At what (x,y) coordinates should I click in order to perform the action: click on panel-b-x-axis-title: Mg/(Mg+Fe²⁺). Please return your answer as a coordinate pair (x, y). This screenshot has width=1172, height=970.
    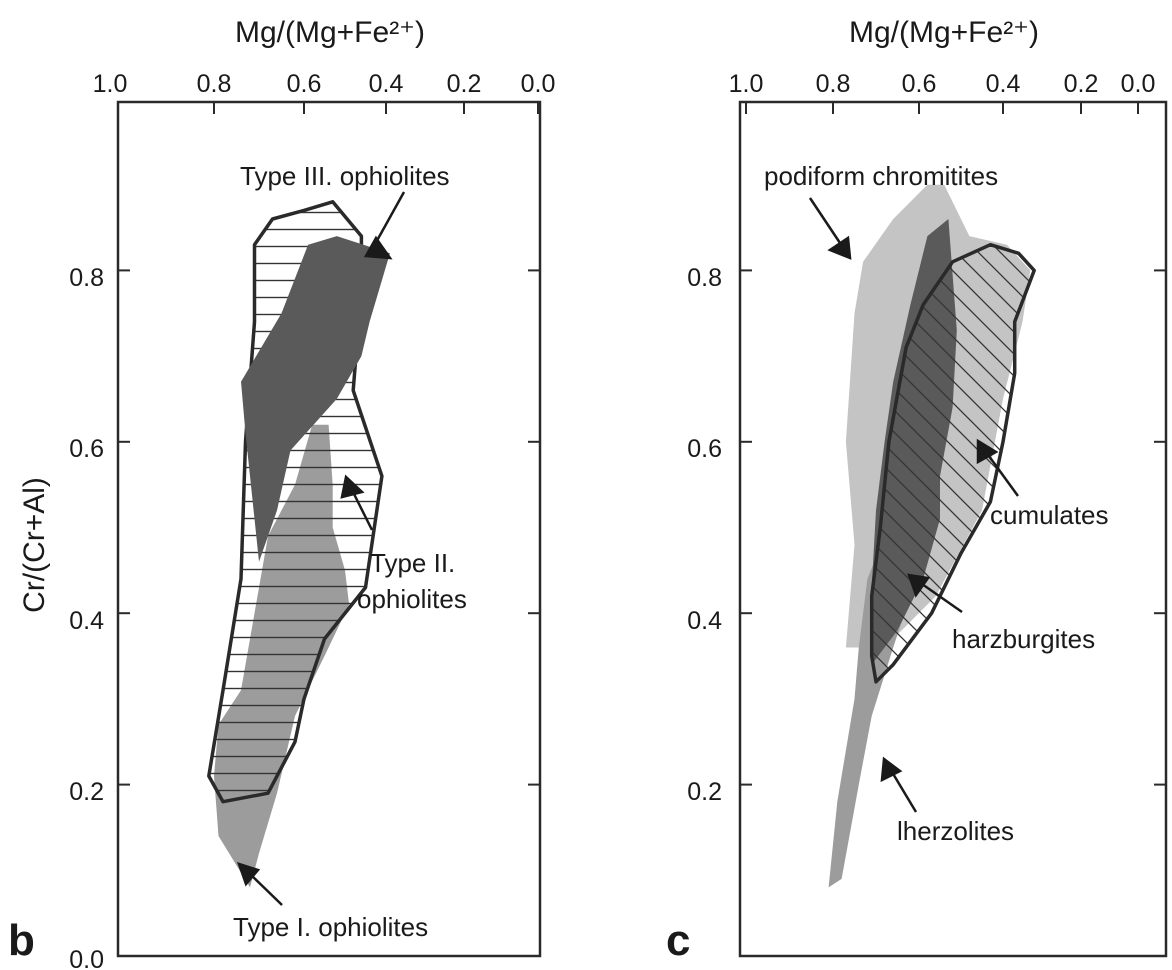
    Looking at the image, I should click on (330, 32).